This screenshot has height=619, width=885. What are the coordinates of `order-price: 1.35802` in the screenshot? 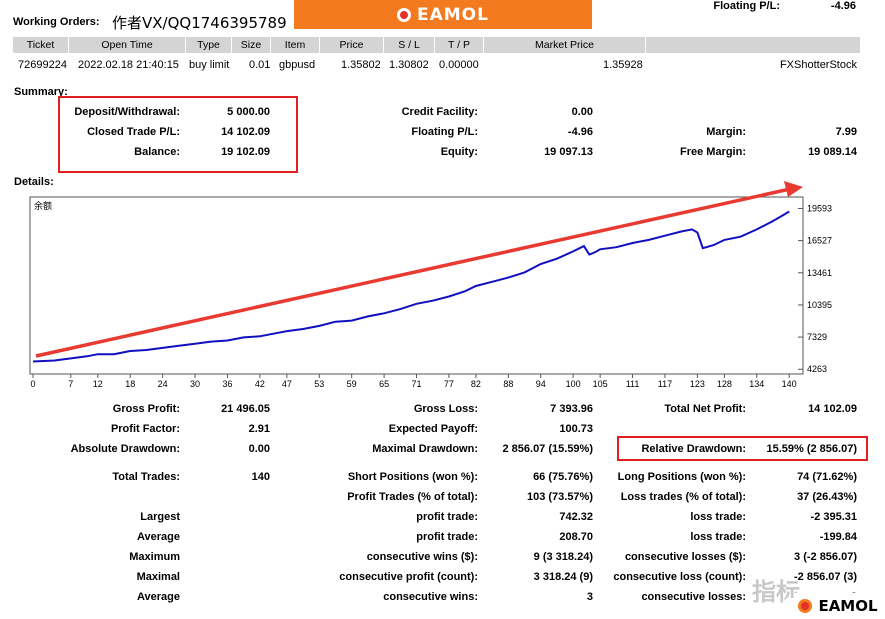 It's located at (361, 65).